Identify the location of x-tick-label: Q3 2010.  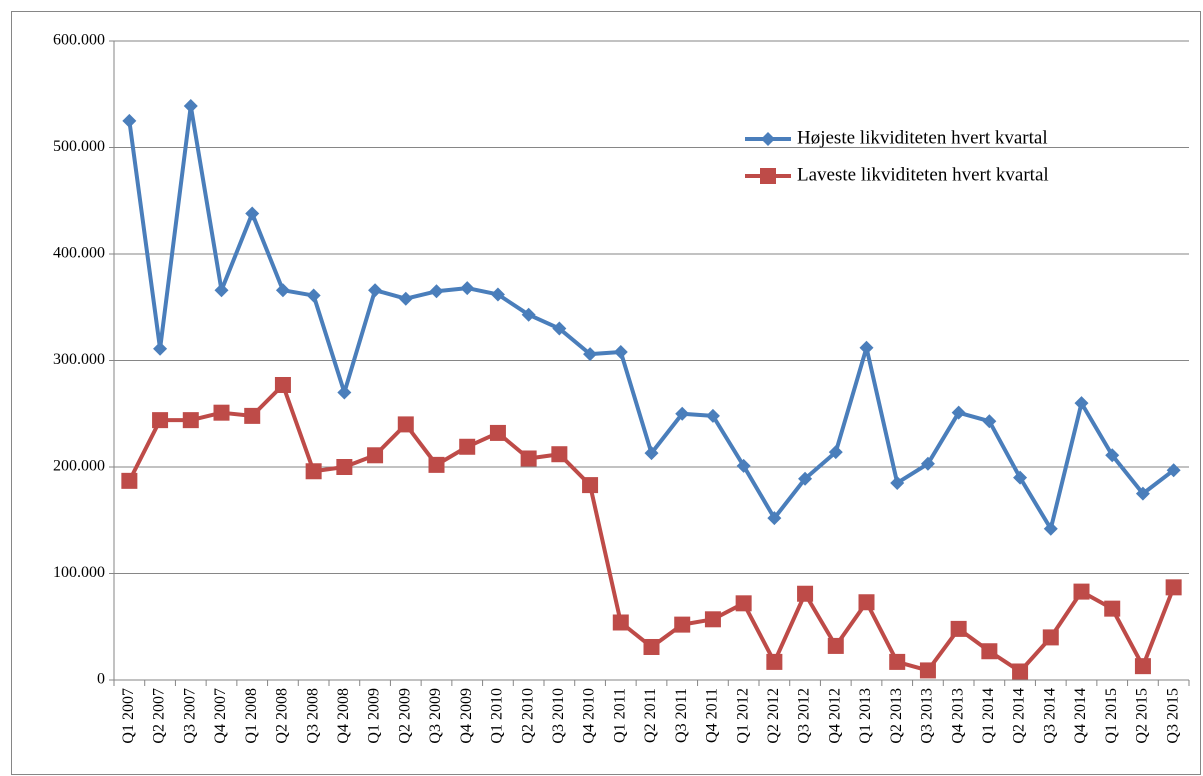
(558, 716).